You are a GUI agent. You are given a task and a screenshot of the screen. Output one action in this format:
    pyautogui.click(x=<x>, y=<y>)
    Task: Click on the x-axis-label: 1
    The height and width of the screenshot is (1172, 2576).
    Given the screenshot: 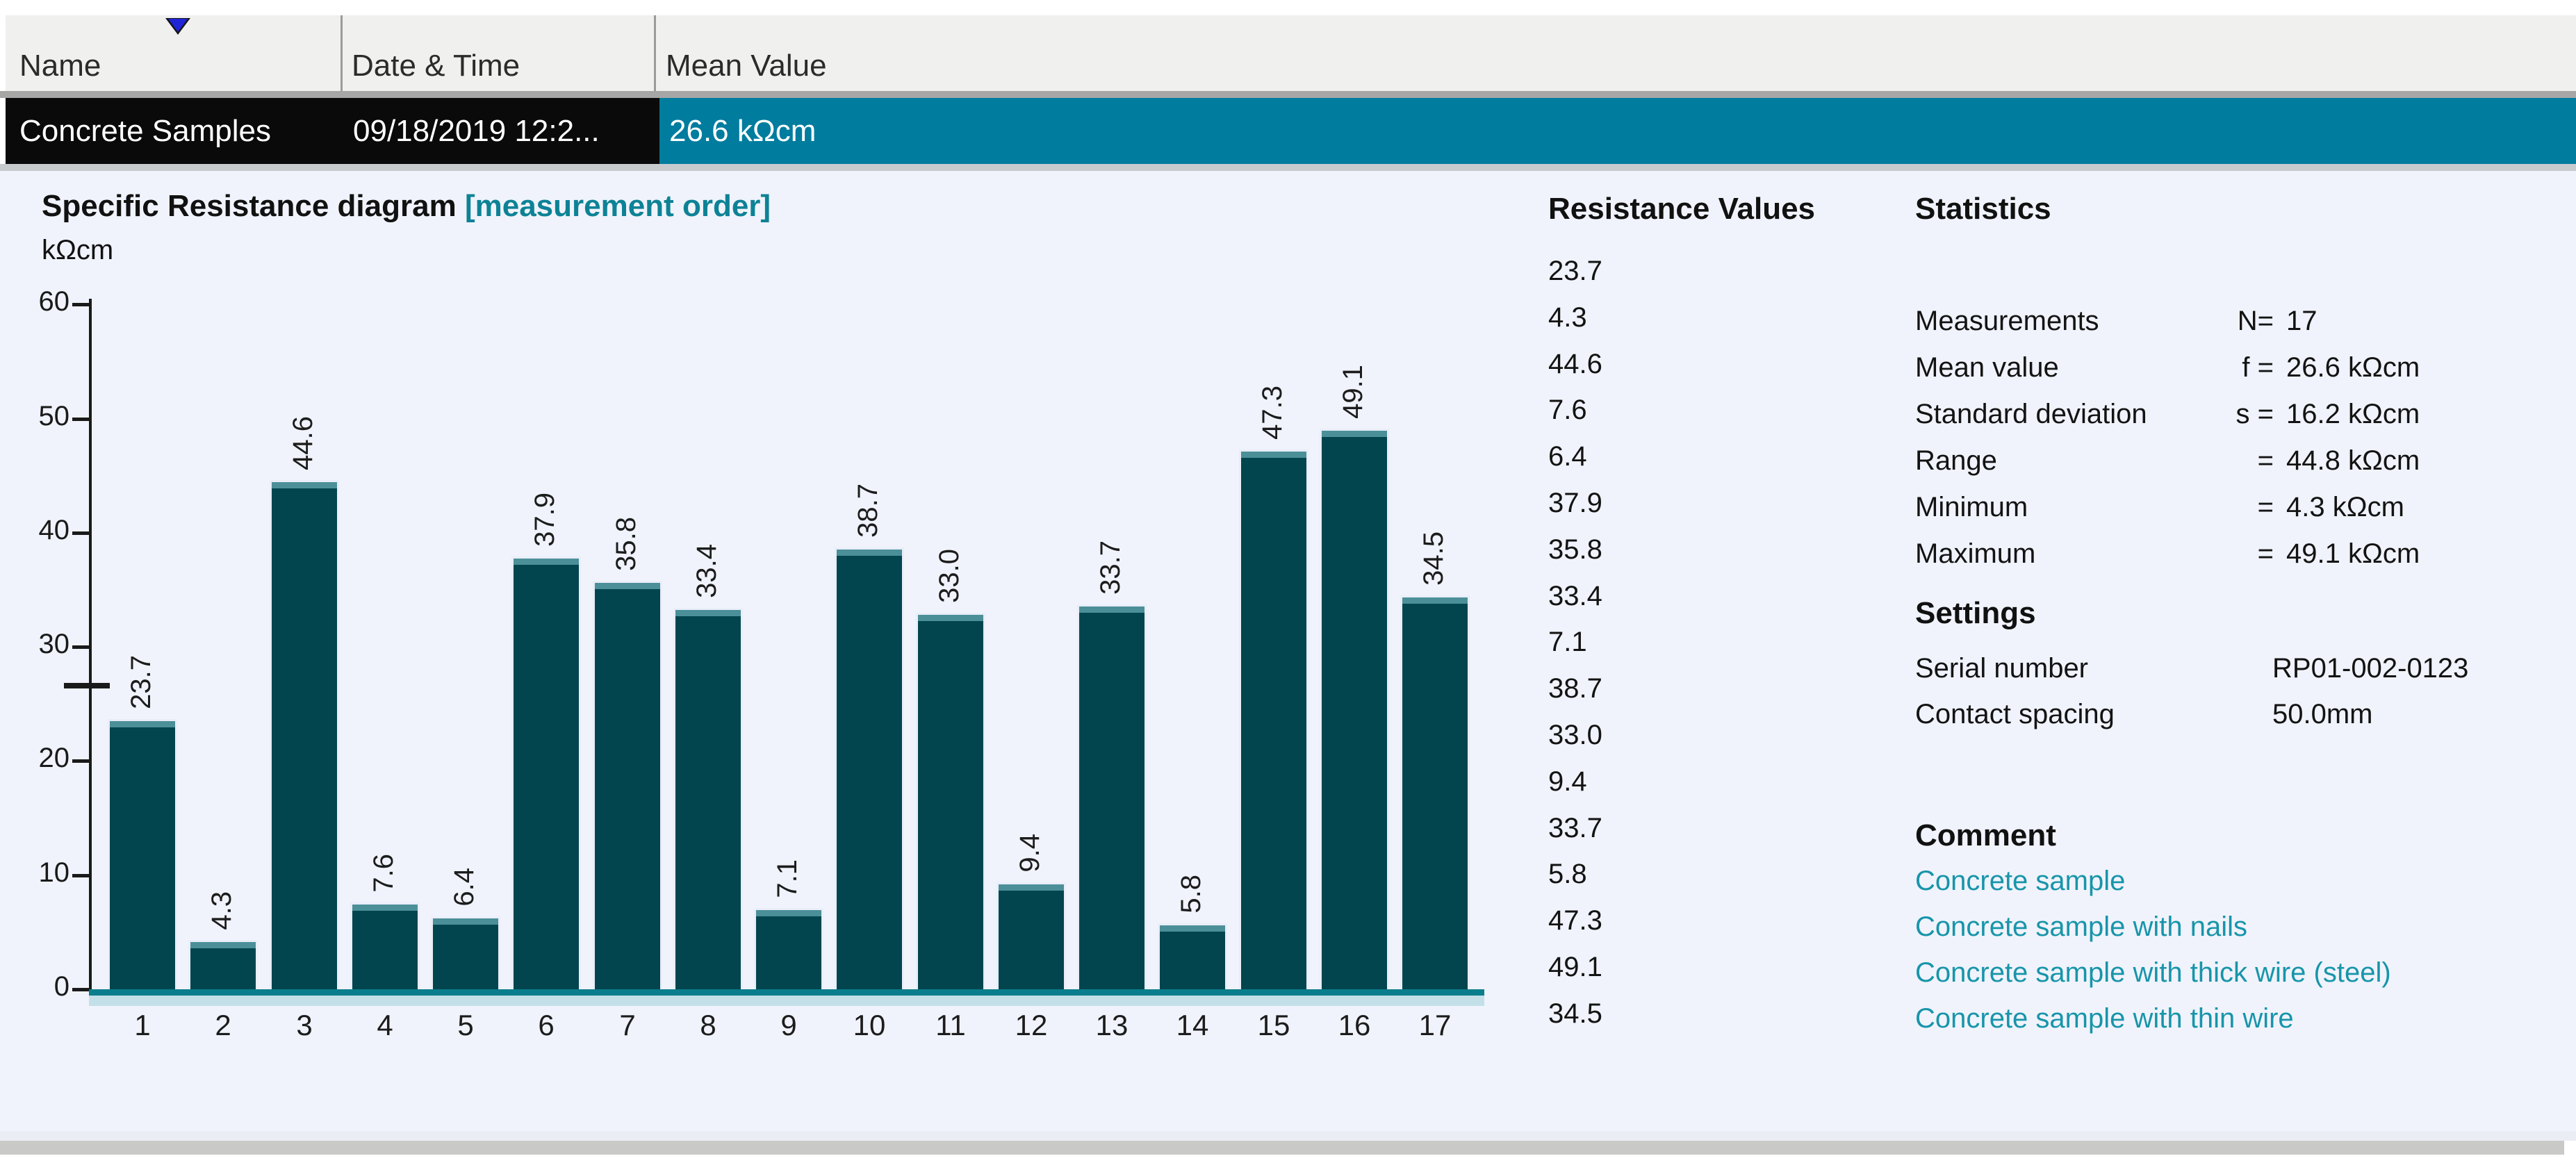 What is the action you would take?
    pyautogui.click(x=142, y=1025)
    